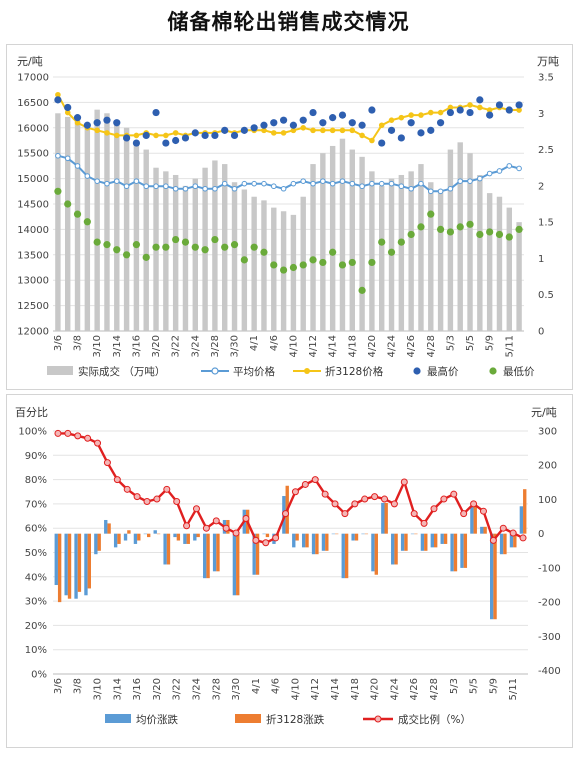 This screenshot has width=577, height=757. What do you see at coordinates (33, 128) in the screenshot?
I see `y-left-tick-label: 16000` at bounding box center [33, 128].